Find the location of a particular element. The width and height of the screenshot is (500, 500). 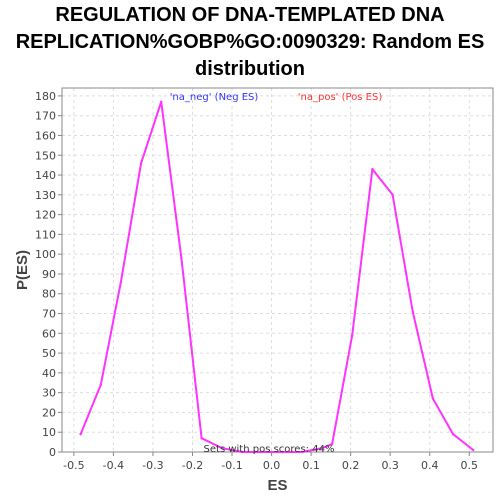

y-tick-label: 170 is located at coordinates (45, 116).